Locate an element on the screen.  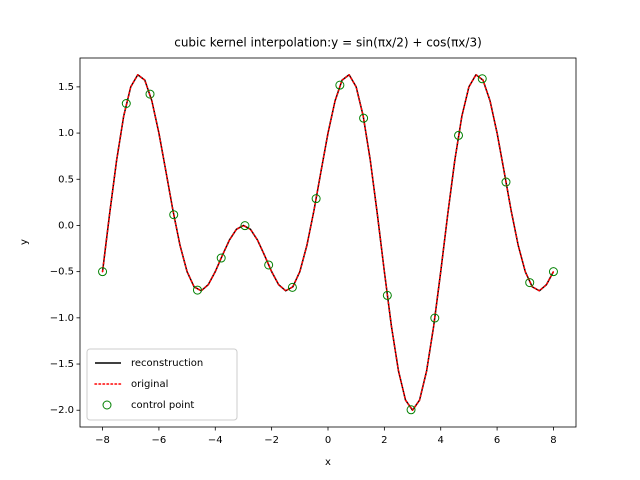
x-tick-label: −6 is located at coordinates (159, 440).